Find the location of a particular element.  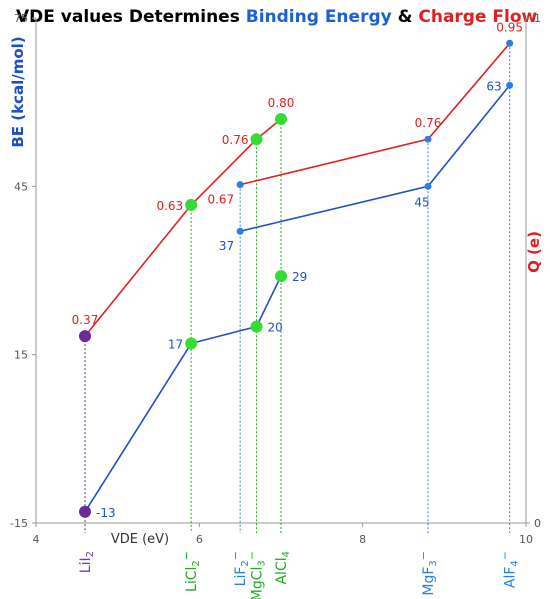

category-label-base: LiF is located at coordinates (241, 577).